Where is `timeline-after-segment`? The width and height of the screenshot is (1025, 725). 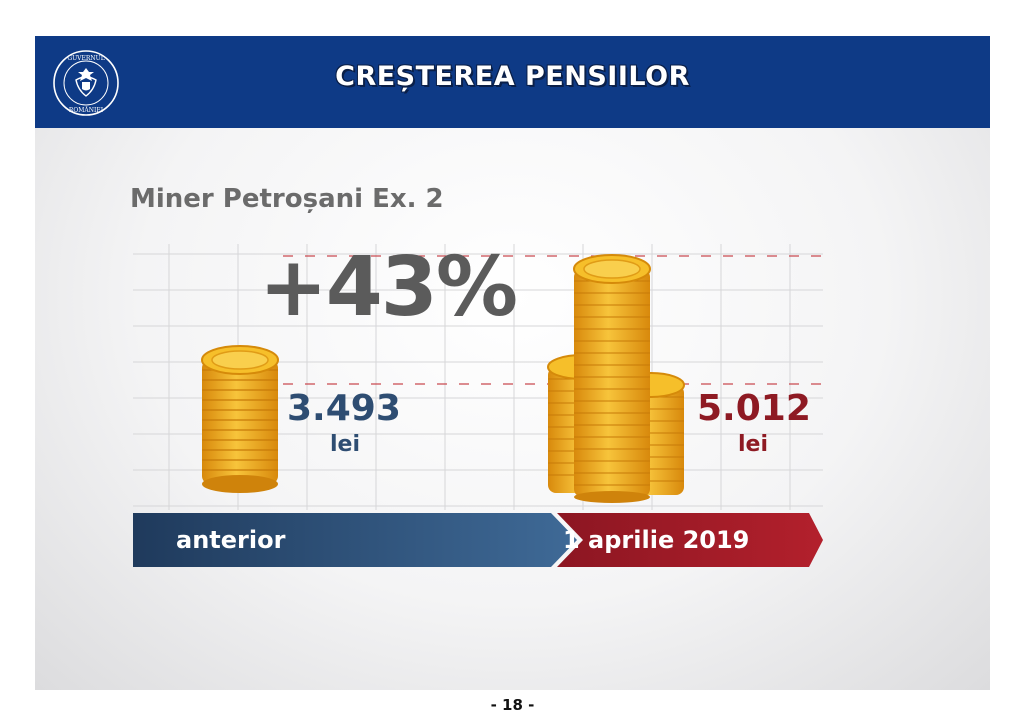
timeline-after-segment is located at coordinates (690, 540).